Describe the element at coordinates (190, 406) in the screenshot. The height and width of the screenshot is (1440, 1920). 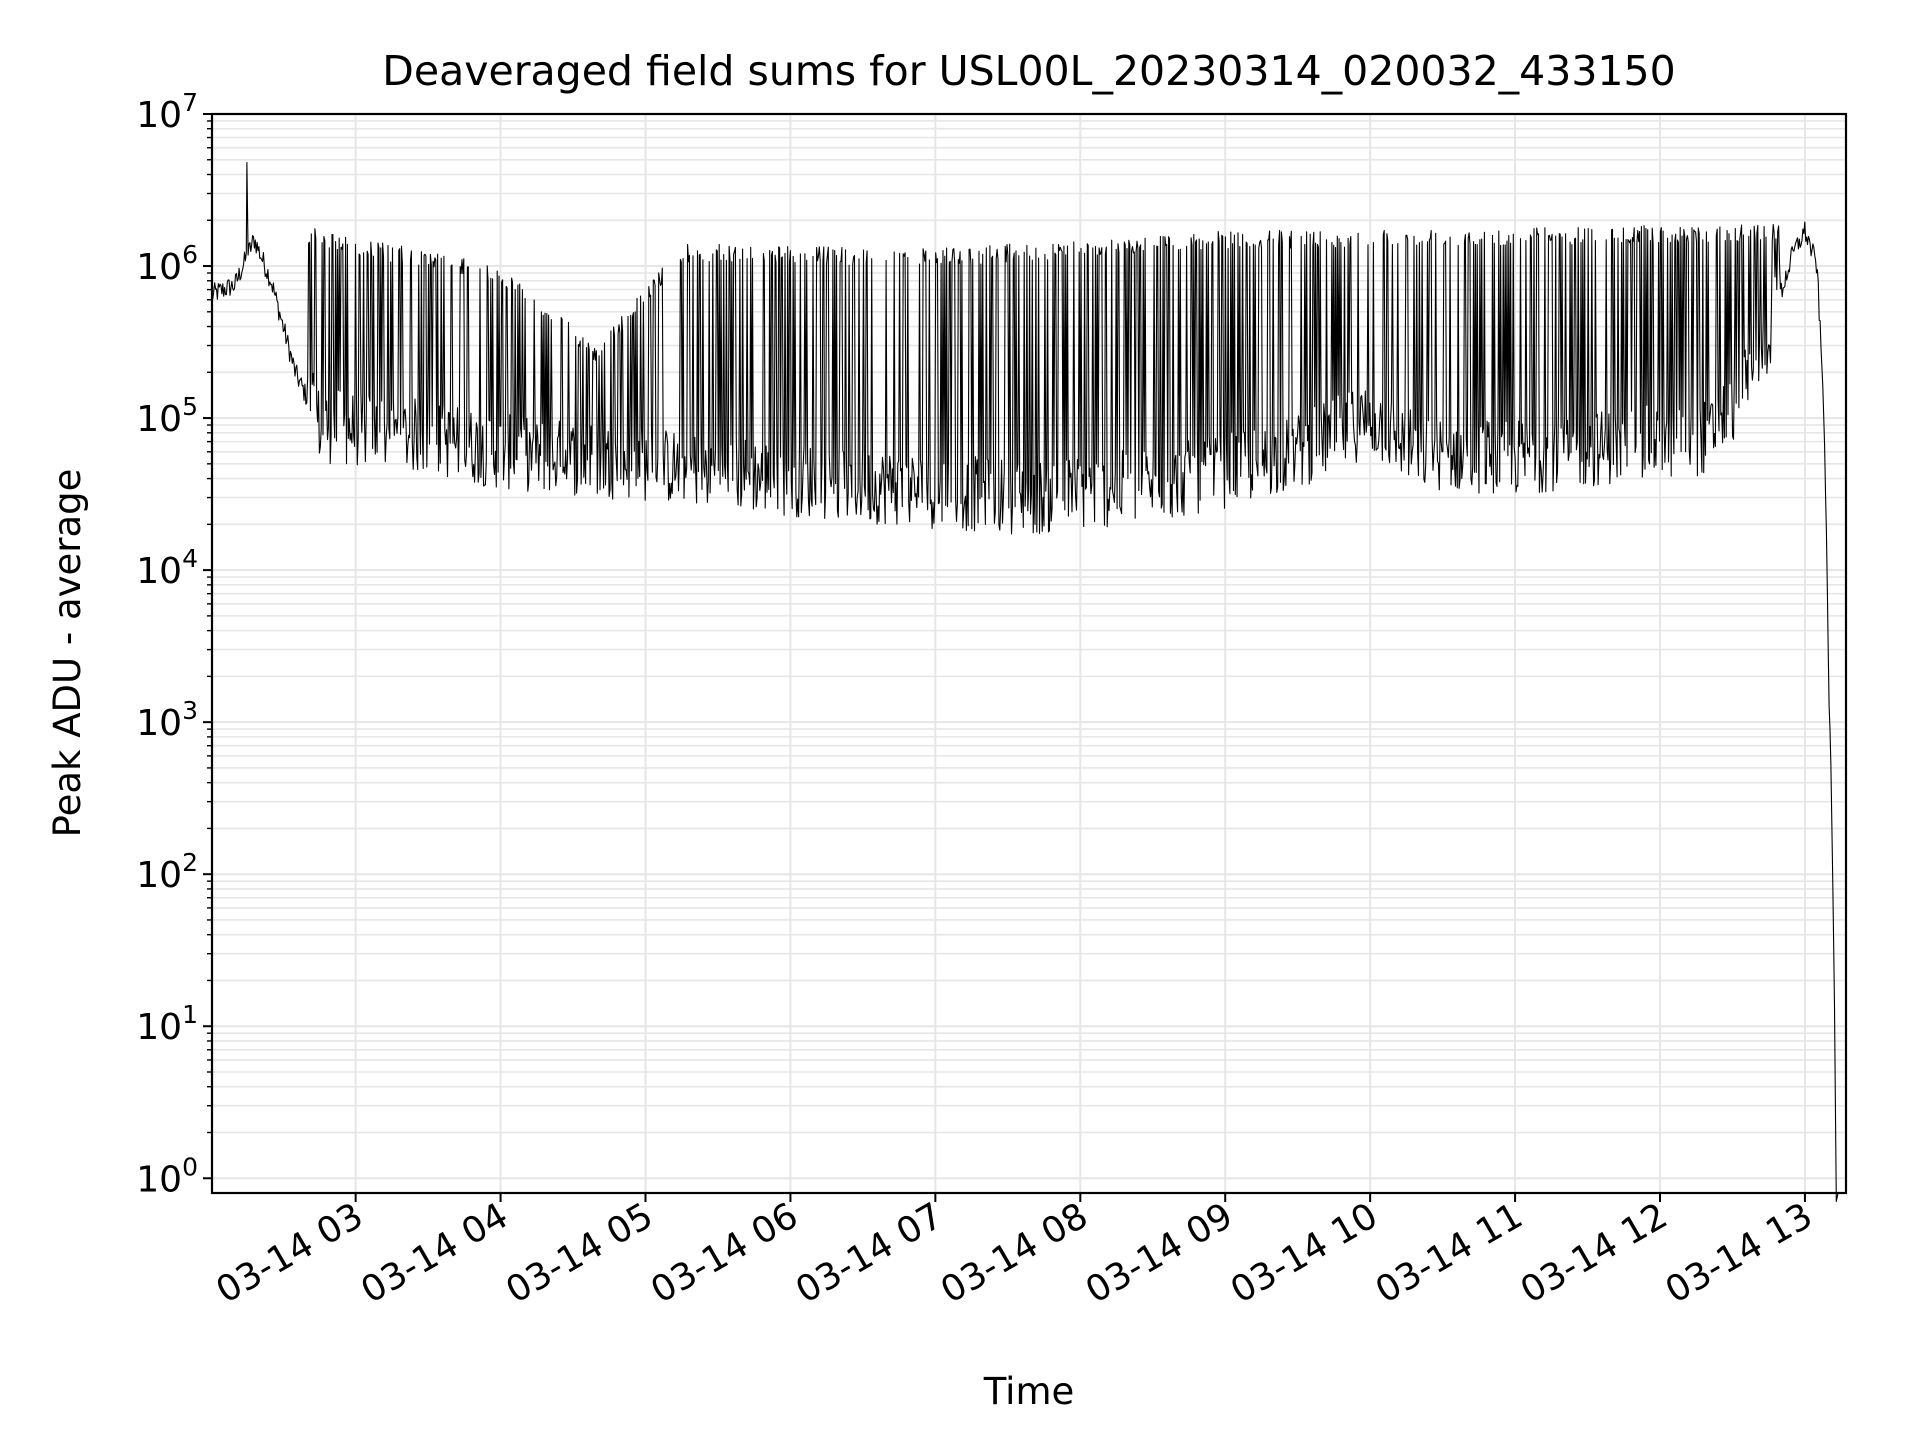
I see `y-tick-exponent: 5` at that location.